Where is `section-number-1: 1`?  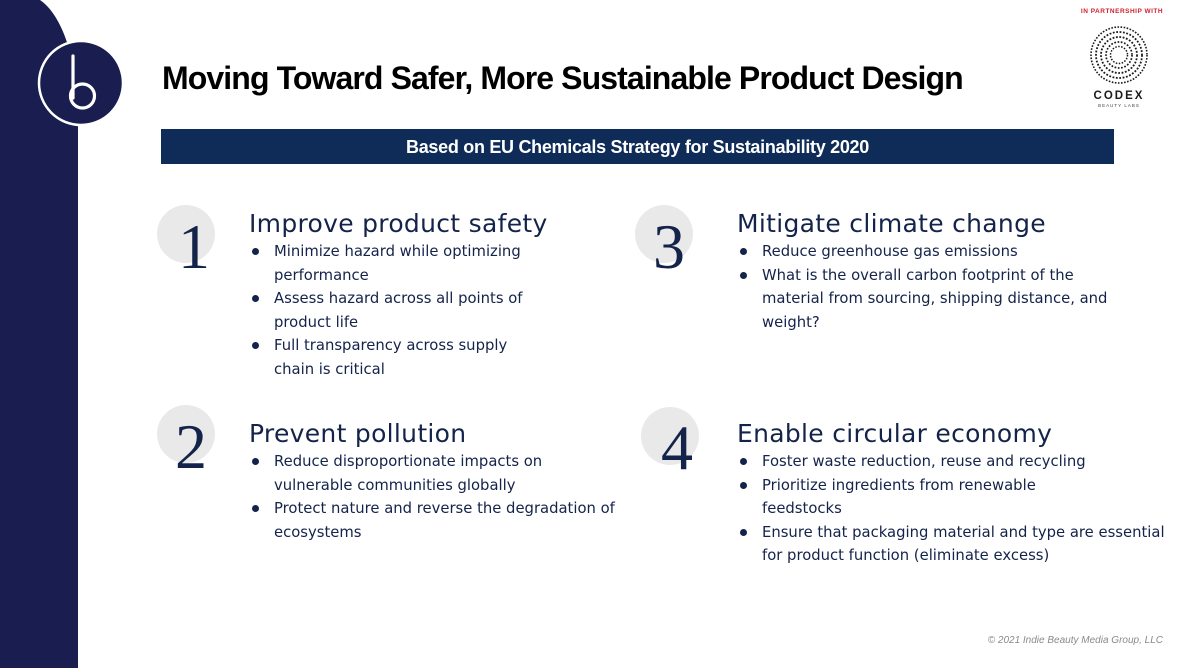
section-number-1: 1 is located at coordinates (194, 246).